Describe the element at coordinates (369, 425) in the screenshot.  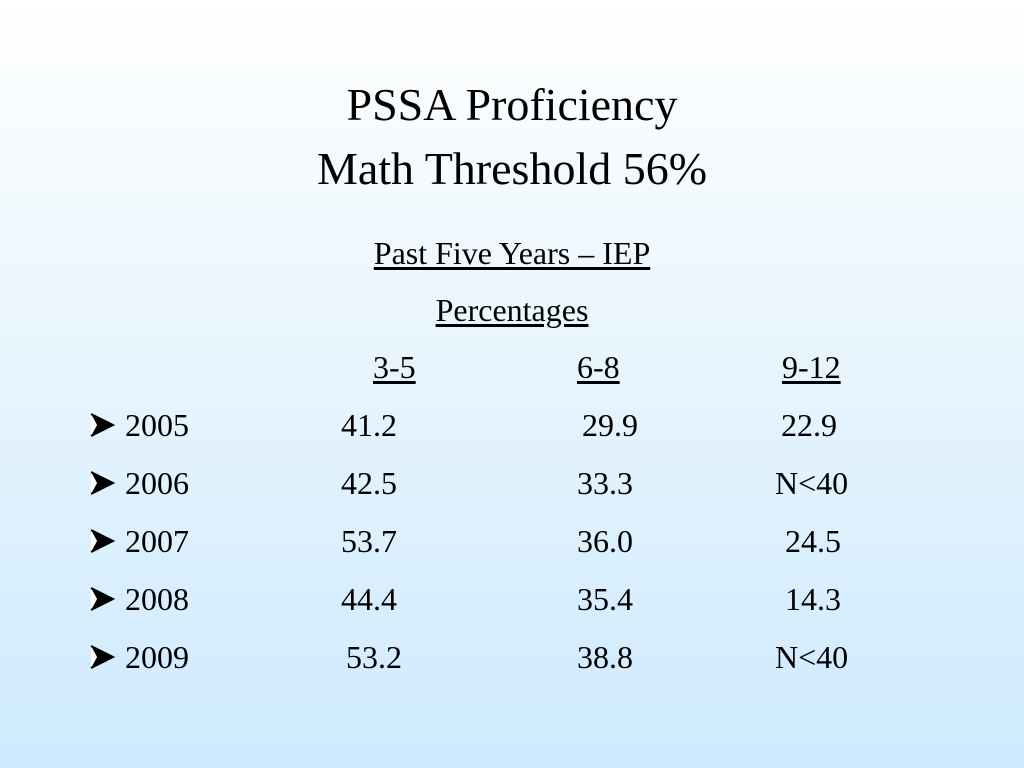
I see `row-value-3-5: 41.2` at that location.